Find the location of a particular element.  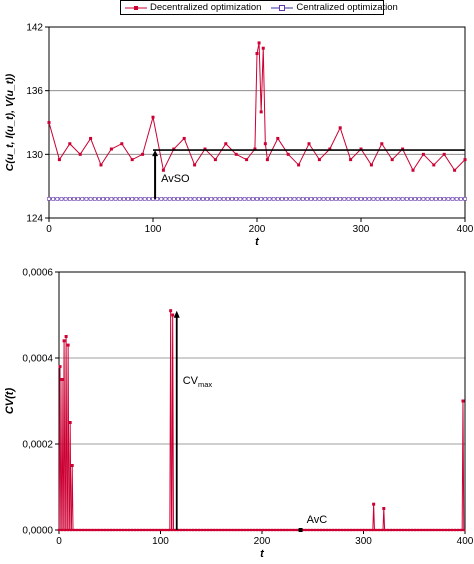

chart1-xtick-label: 200 is located at coordinates (257, 229).